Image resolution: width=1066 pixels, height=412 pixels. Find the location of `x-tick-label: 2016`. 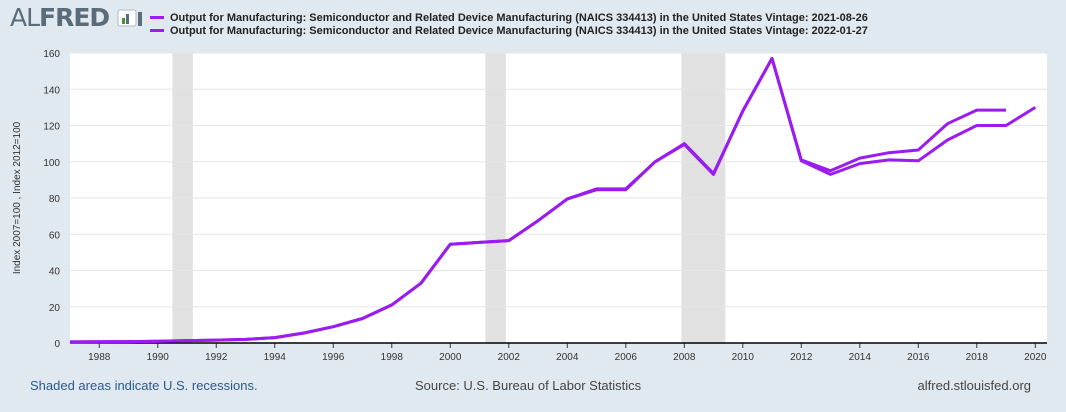

x-tick-label: 2016 is located at coordinates (918, 357).